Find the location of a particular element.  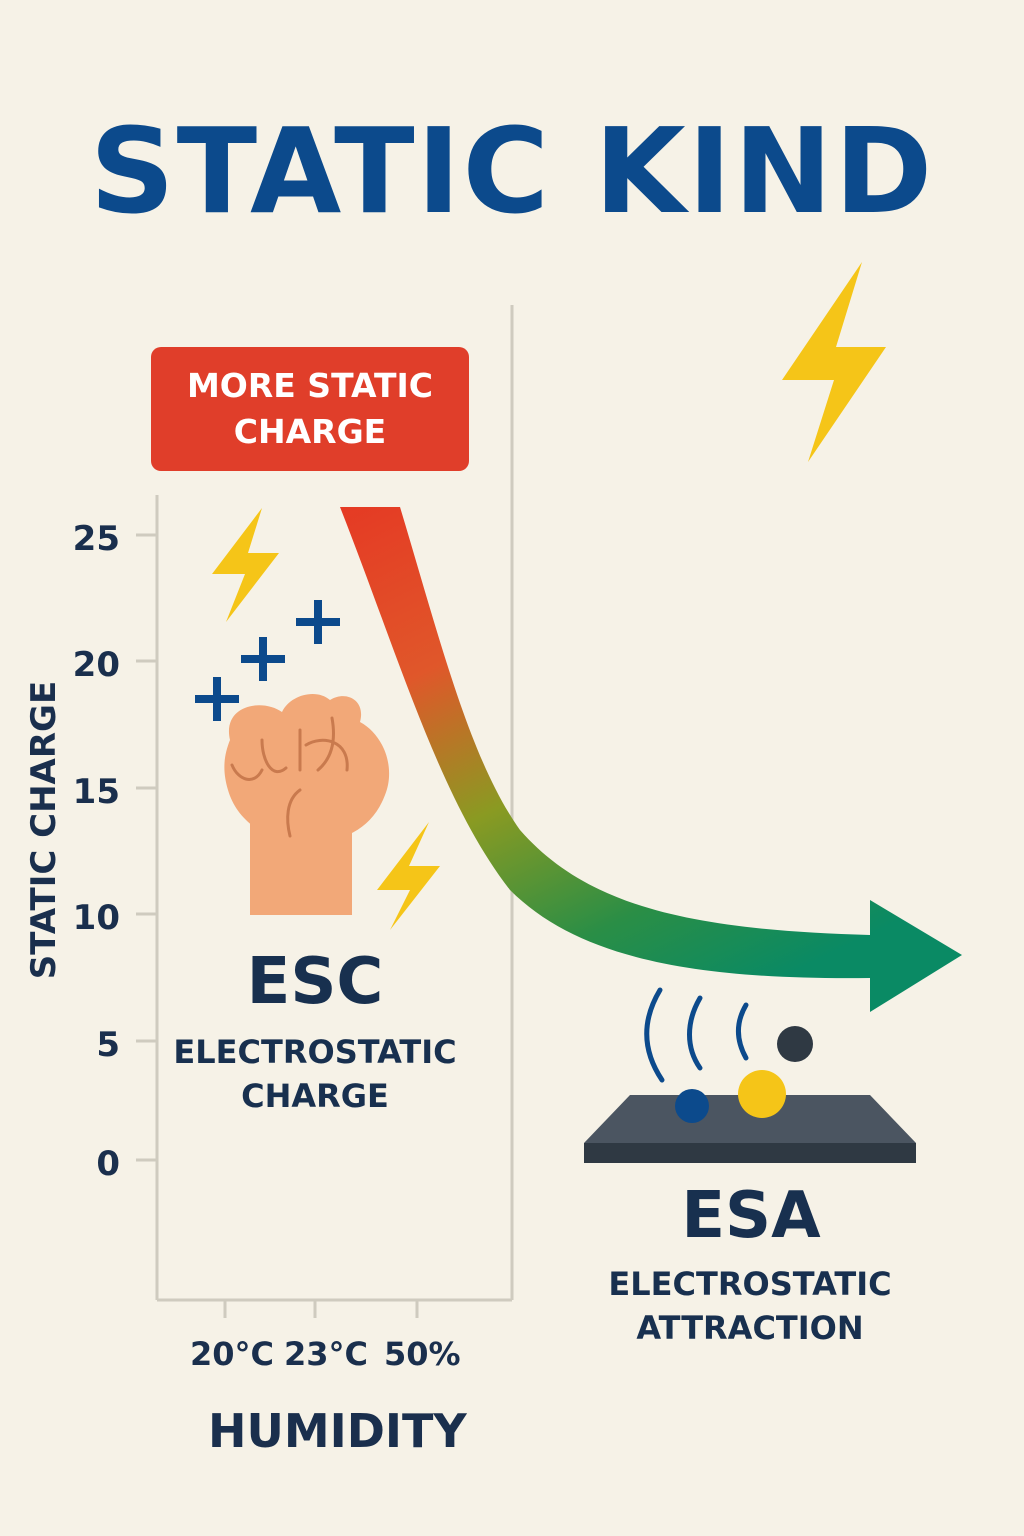

esa-desc-line-2: ATTRACTION is located at coordinates (750, 1328).